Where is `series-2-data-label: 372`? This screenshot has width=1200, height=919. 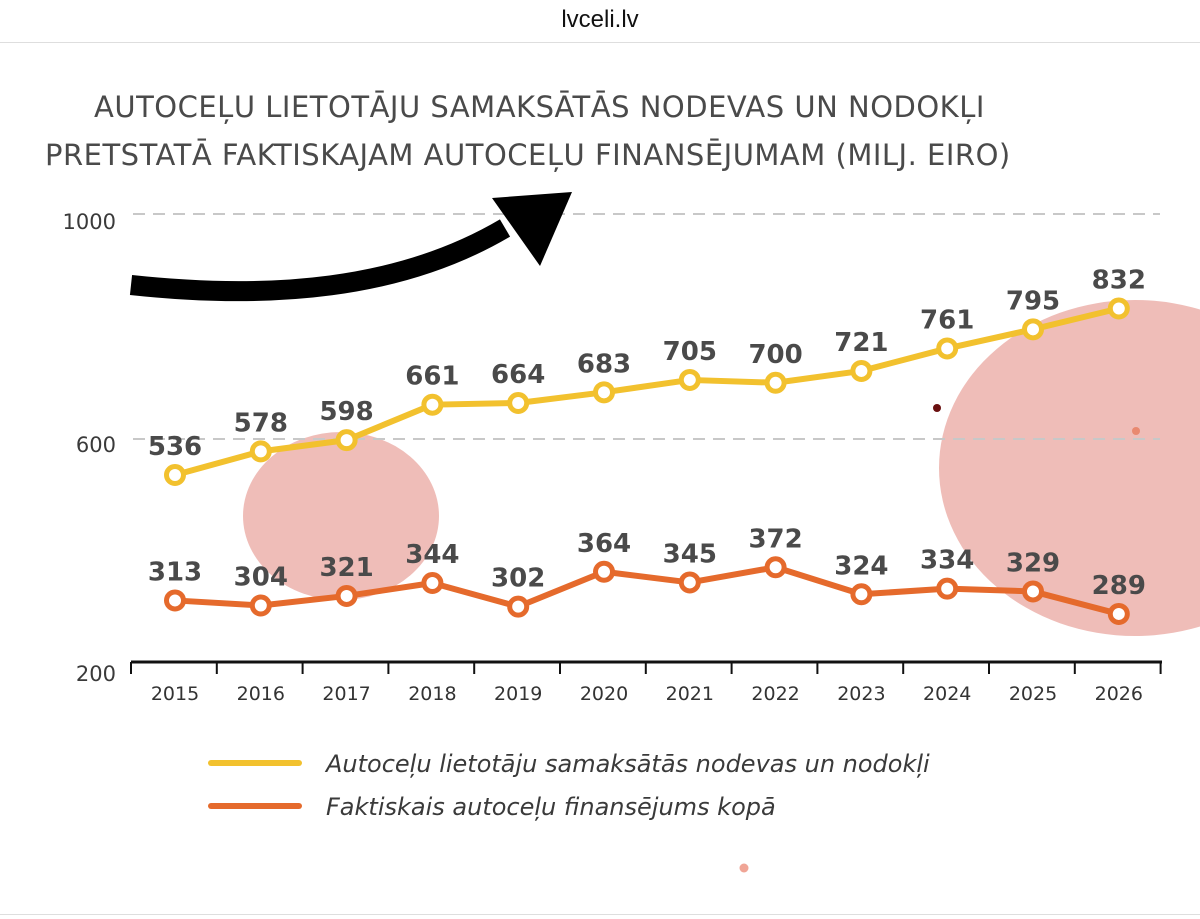
series-2-data-label: 372 is located at coordinates (775, 539).